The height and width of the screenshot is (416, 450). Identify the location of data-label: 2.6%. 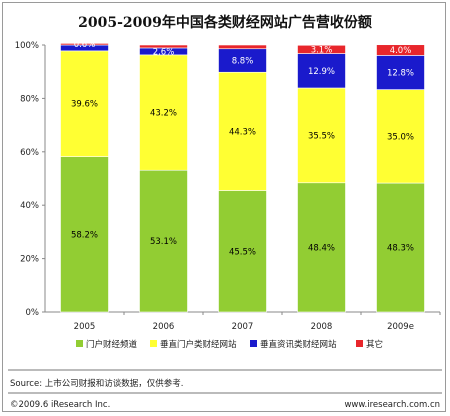
(164, 52).